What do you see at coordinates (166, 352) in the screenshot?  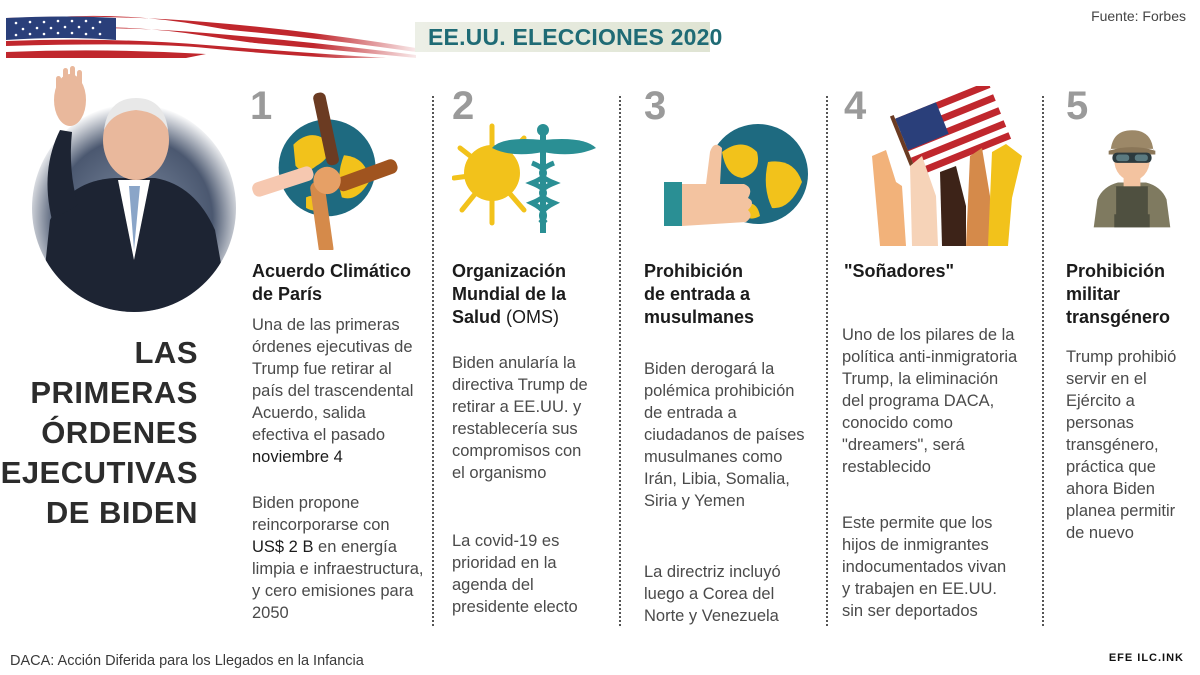 I see `headline-line: LAS` at bounding box center [166, 352].